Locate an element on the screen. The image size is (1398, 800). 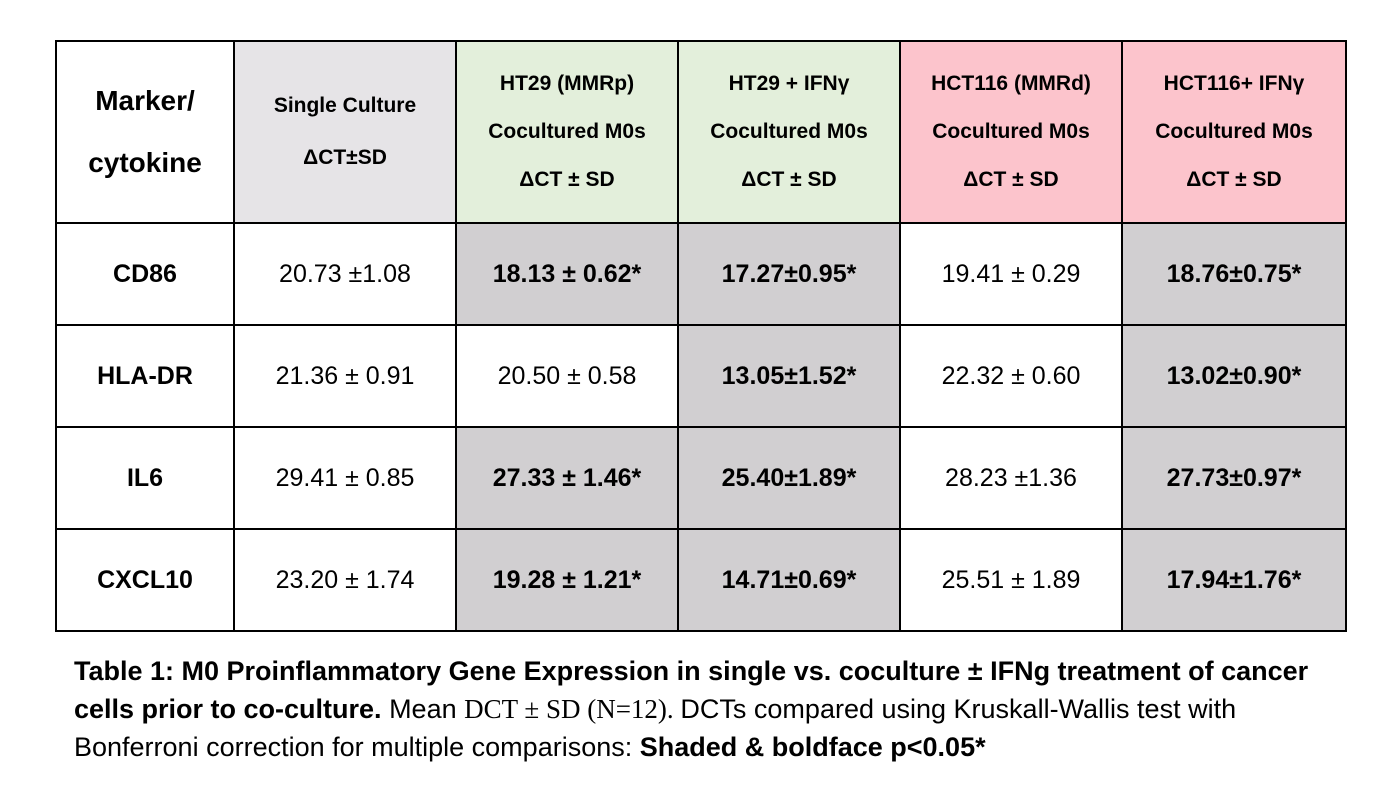
header-hct116-line2: Cocultured M0s is located at coordinates (1011, 131).